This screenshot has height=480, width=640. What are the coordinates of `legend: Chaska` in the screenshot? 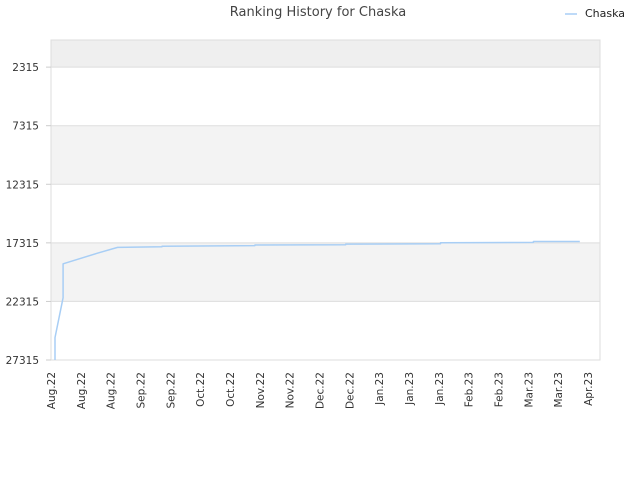 It's located at (595, 13).